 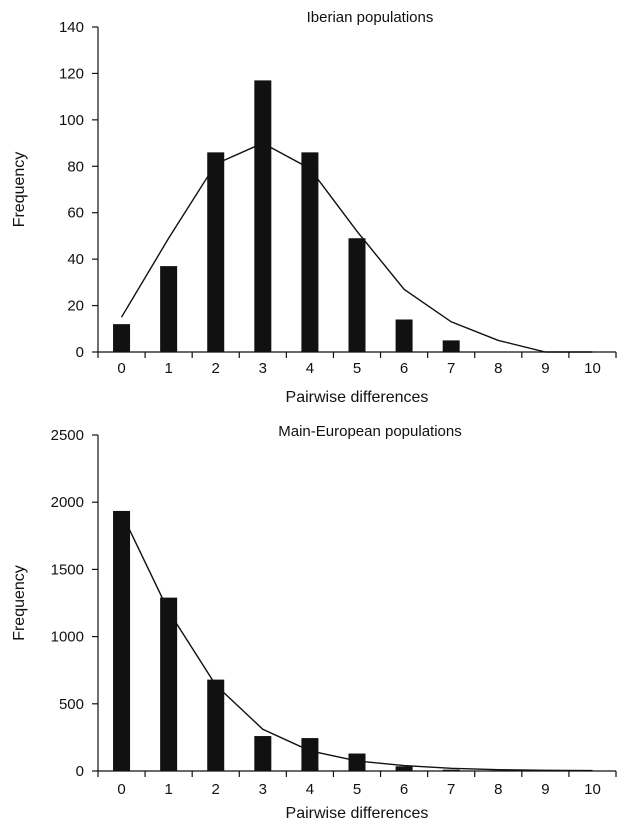 I want to click on y-tick-label: 100, so click(x=71, y=120).